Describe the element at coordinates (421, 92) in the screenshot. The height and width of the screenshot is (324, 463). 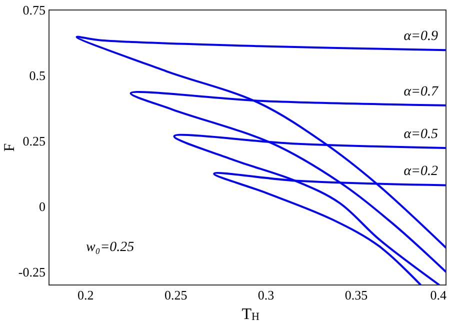
I see `series-label: α=0.7` at that location.